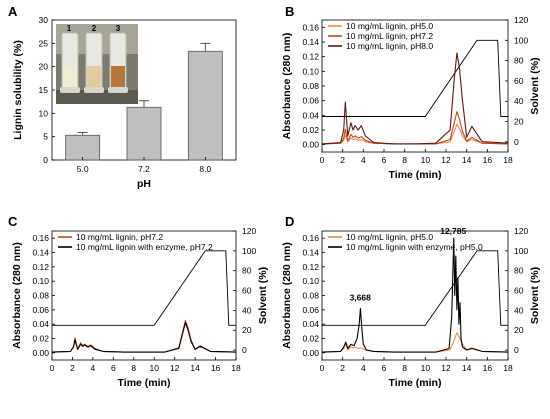 The width and height of the screenshot is (550, 419). What do you see at coordinates (389, 46) in the screenshot?
I see `legend-label-b: 10 mg/mL lignin, pH8.0` at bounding box center [389, 46].